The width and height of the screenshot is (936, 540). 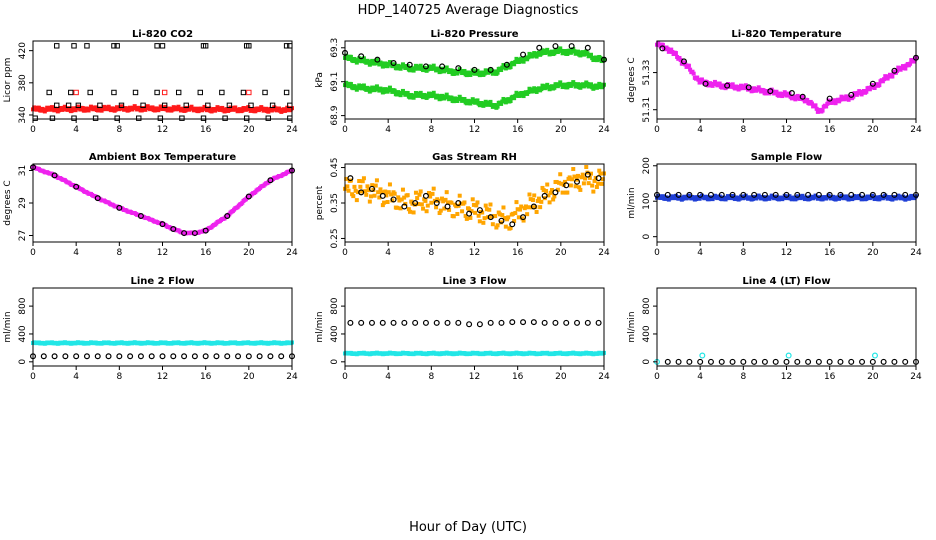 I want to click on y-axis-label: ml/min, so click(x=632, y=326).